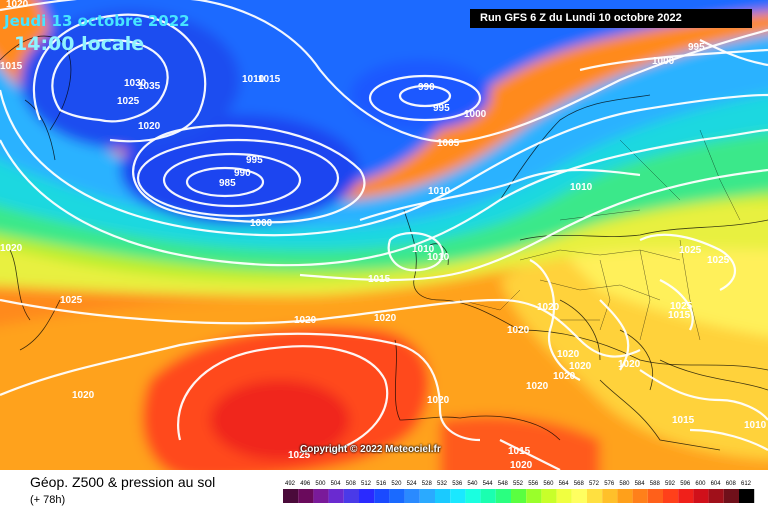  Describe the element at coordinates (533, 484) in the screenshot. I see `legend-tick-label: 556` at that location.